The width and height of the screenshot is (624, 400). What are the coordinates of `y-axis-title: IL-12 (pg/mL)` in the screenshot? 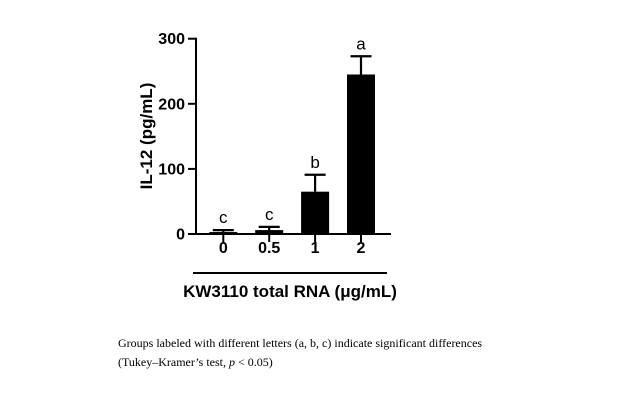 It's located at (146, 136).